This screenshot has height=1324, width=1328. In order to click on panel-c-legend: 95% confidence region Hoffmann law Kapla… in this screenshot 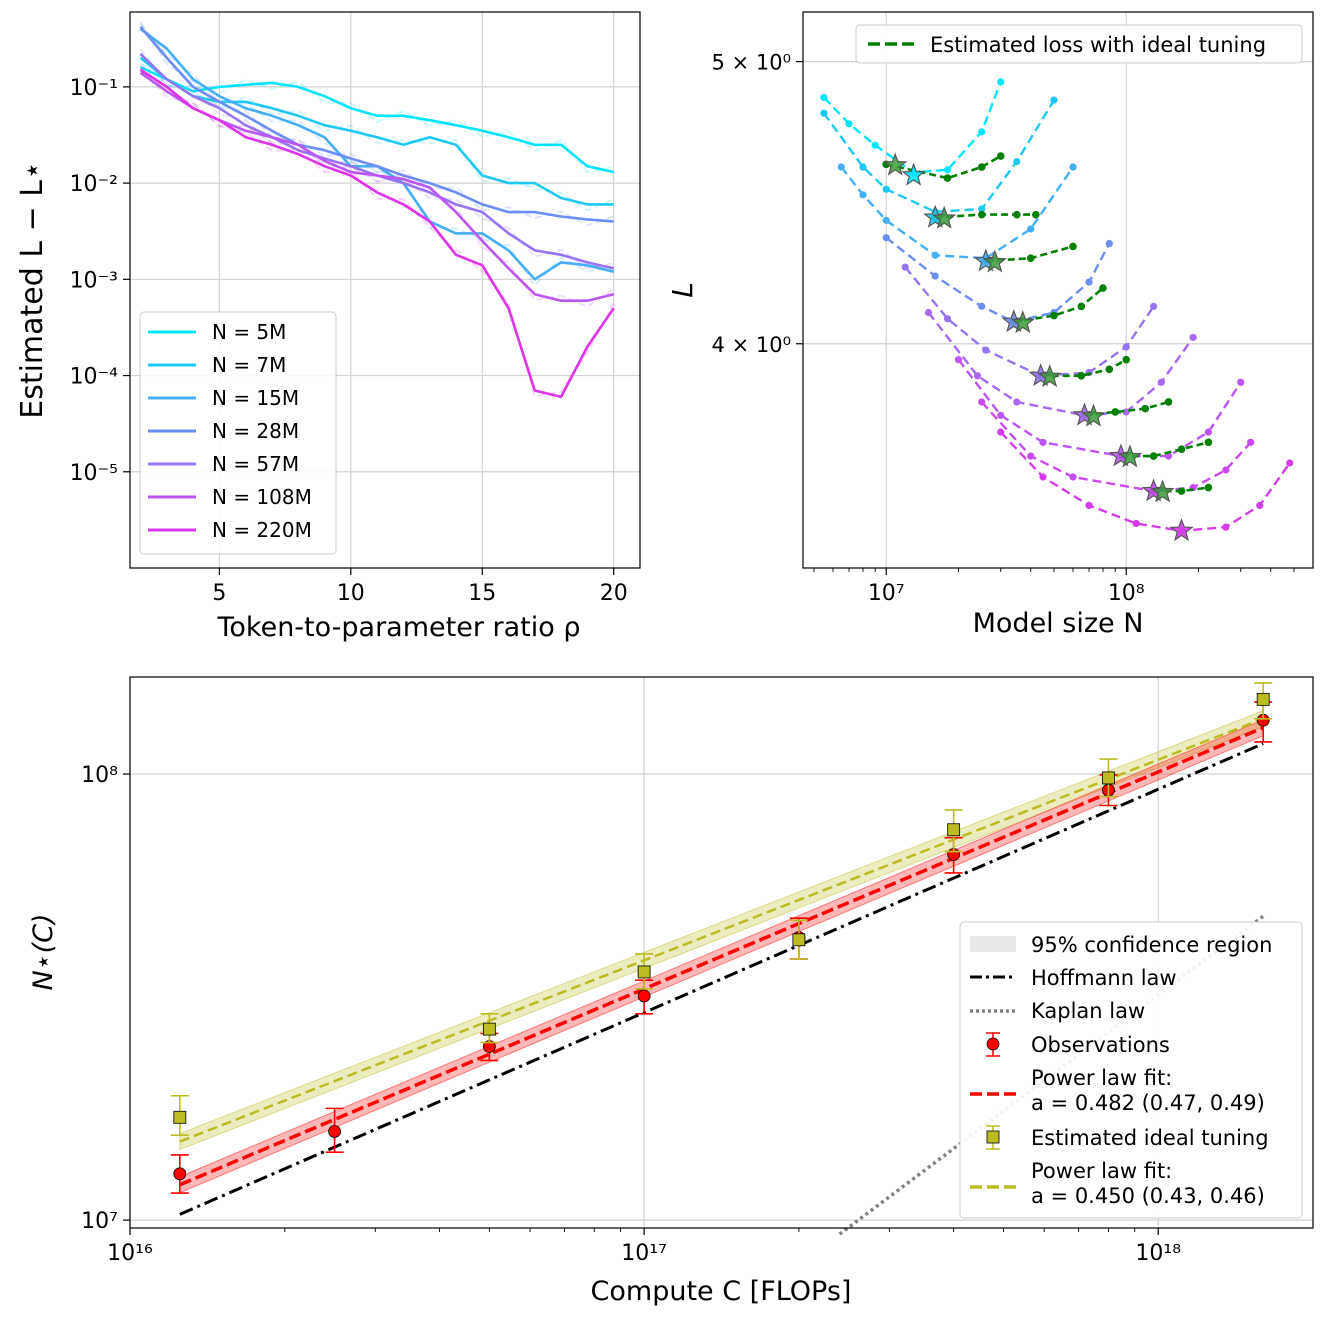, I will do `click(1131, 1070)`.